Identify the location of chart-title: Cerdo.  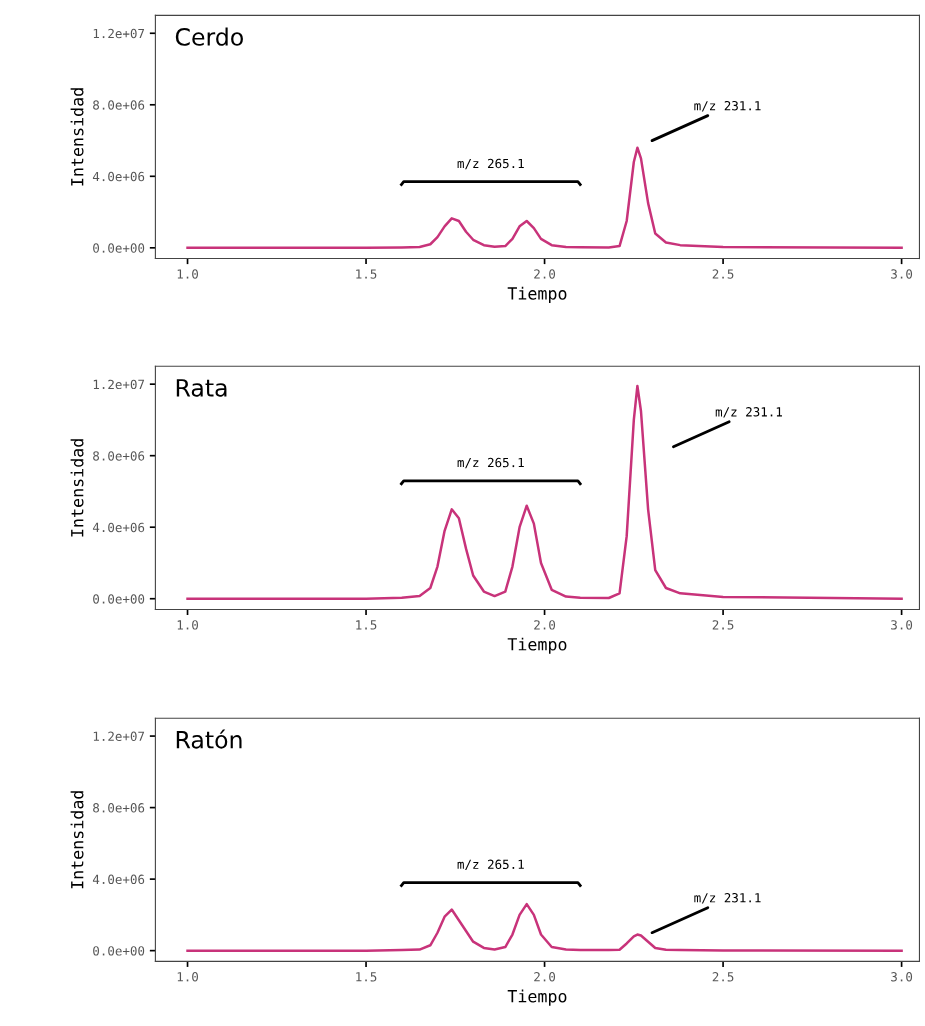
(209, 36).